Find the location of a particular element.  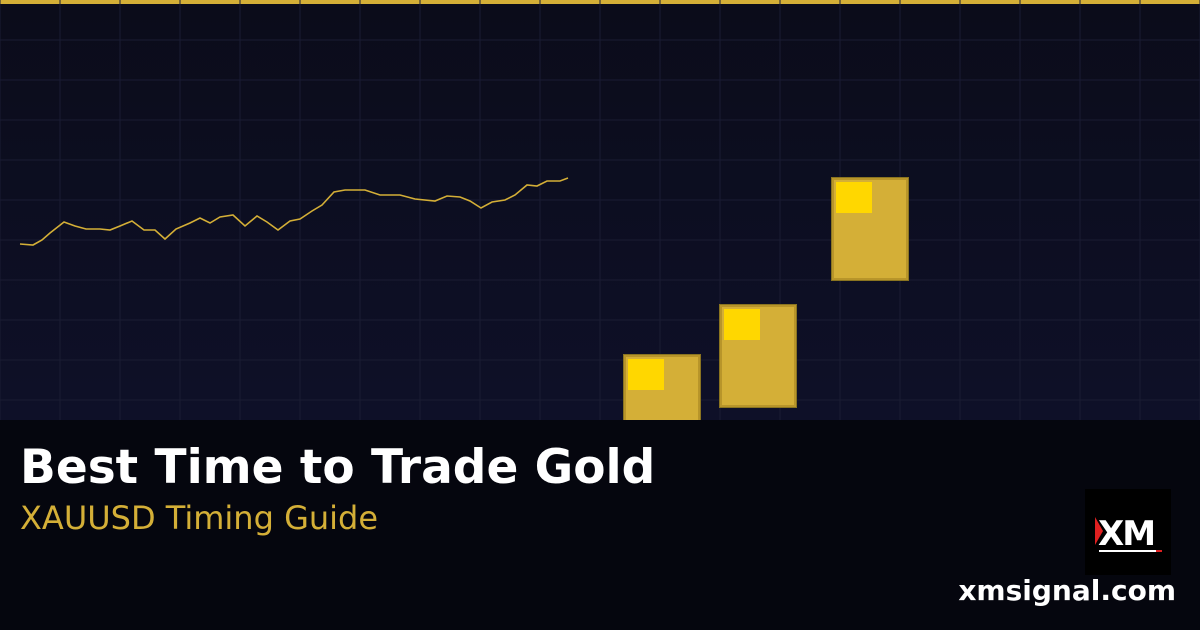

svg-text: XM is located at coordinates (1126, 534).